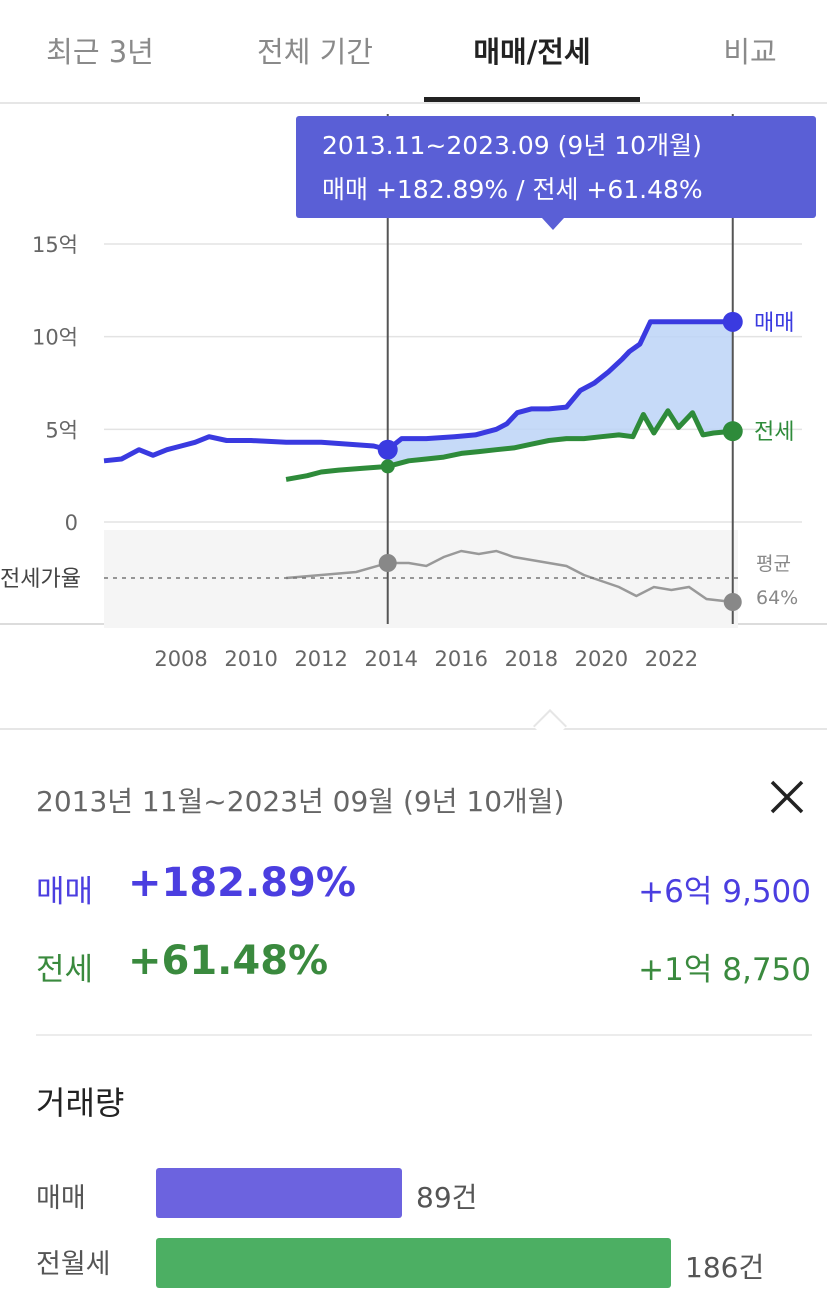 This screenshot has height=1301, width=827. I want to click on volume-sale-label: 매매, so click(61, 1198).